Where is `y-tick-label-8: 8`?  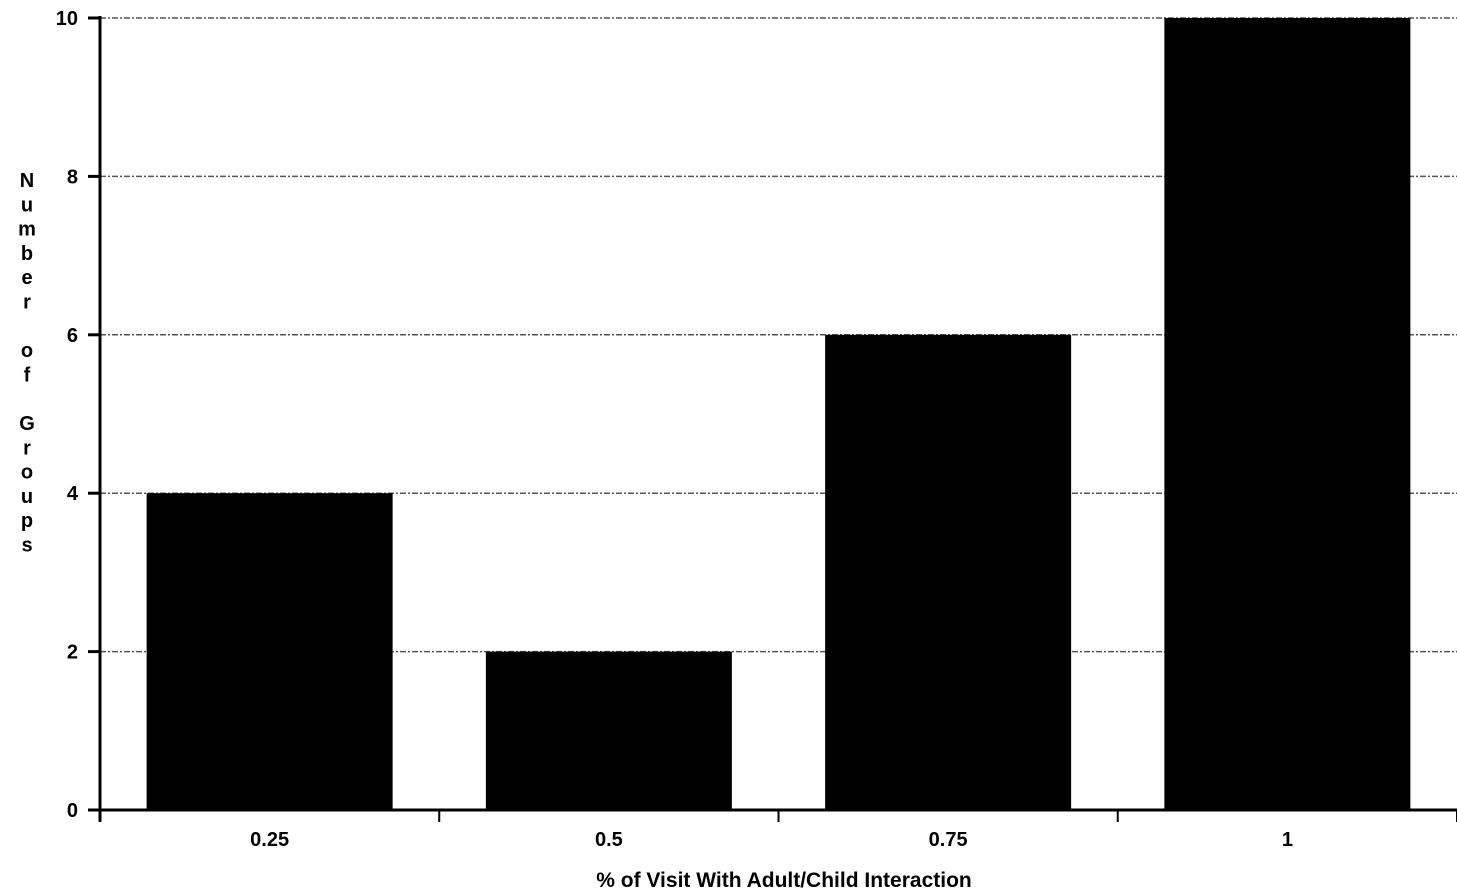 y-tick-label-8: 8 is located at coordinates (72, 177).